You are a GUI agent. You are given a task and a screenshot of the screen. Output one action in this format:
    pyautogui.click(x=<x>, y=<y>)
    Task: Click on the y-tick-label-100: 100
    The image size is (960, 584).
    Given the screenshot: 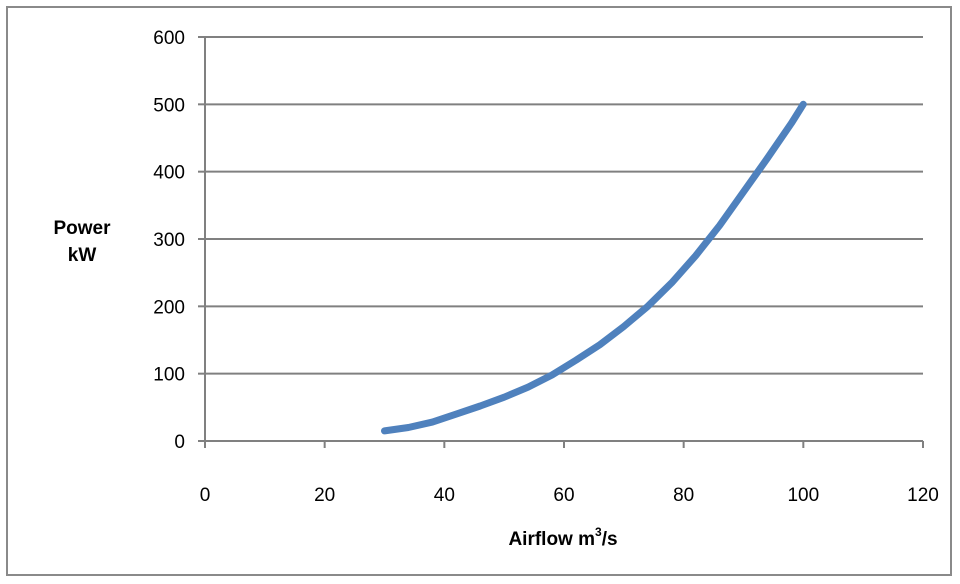 What is the action you would take?
    pyautogui.click(x=169, y=375)
    